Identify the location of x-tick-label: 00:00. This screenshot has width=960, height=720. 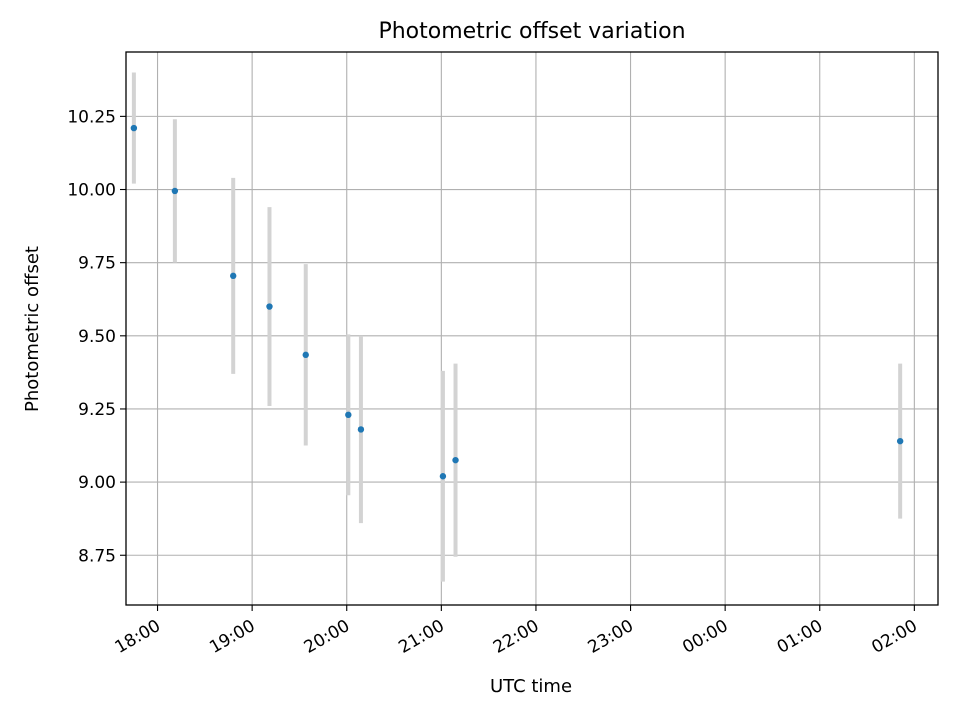
(705, 637).